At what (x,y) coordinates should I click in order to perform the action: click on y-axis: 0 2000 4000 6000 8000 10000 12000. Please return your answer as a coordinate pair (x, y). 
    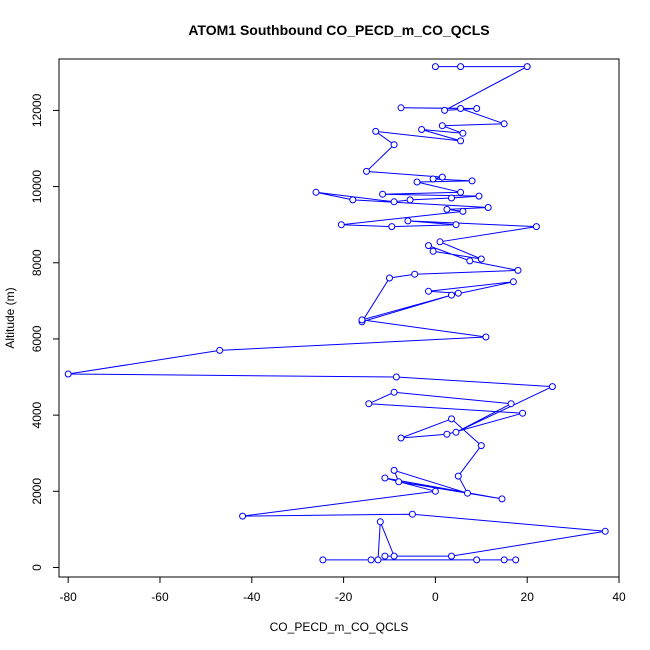
    Looking at the image, I should click on (44, 332).